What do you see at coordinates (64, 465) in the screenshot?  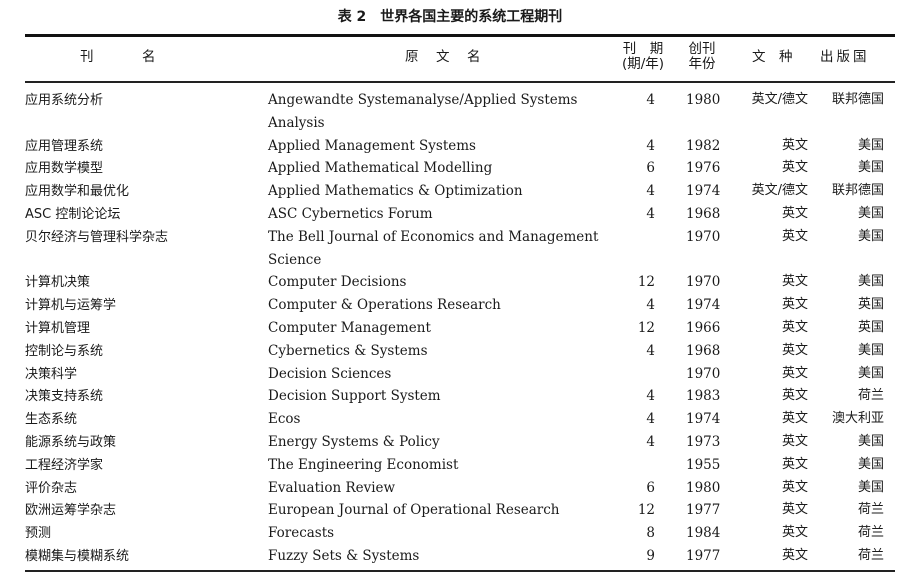 I see `journal-chinese-name: 工程经济学家` at bounding box center [64, 465].